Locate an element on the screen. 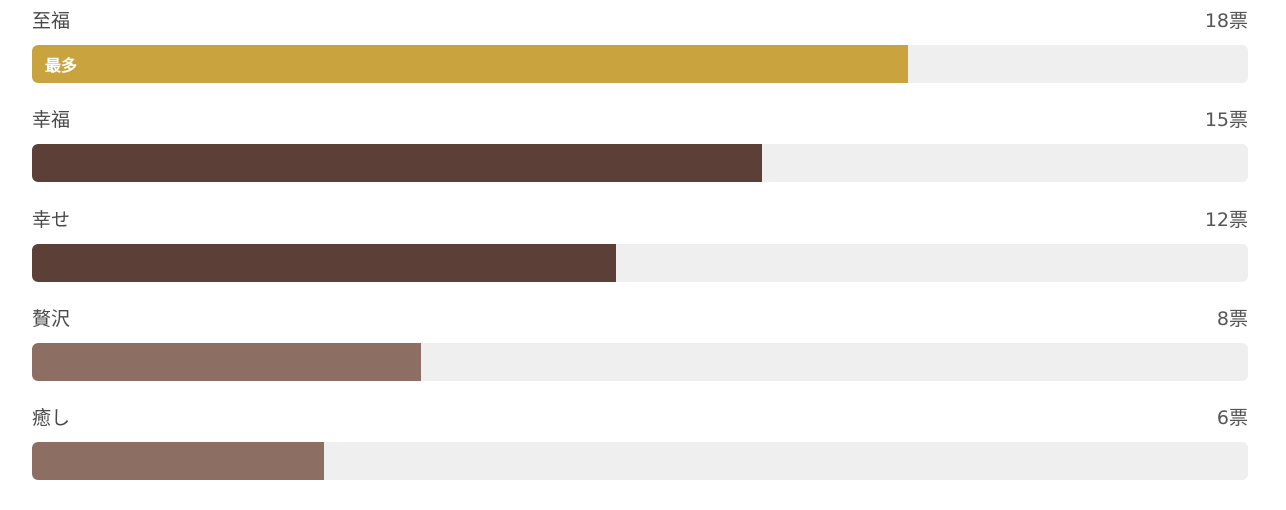  option-label: 至福 is located at coordinates (51, 21).